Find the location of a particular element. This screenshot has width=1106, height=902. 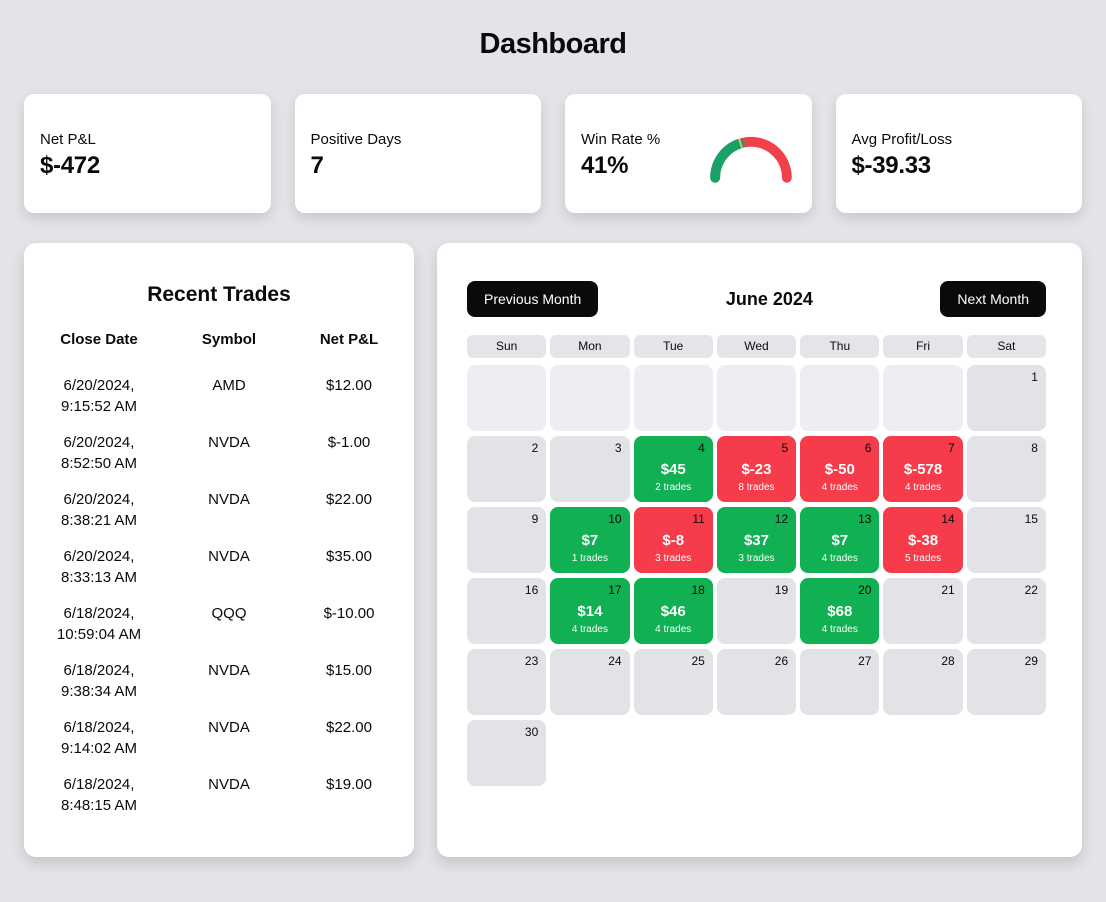

day-cell: 30 is located at coordinates (507, 753).